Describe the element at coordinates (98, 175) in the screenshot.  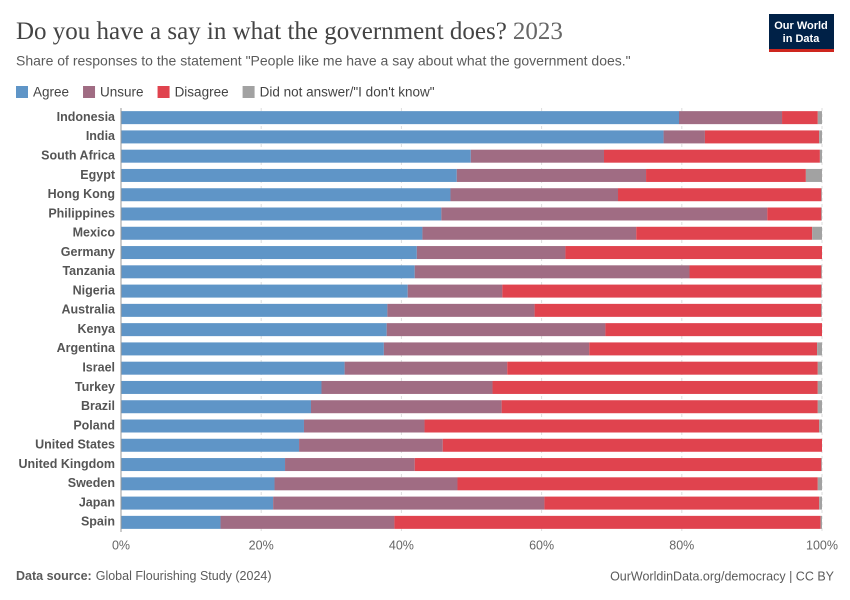
I see `y-tick-label: Egypt` at that location.